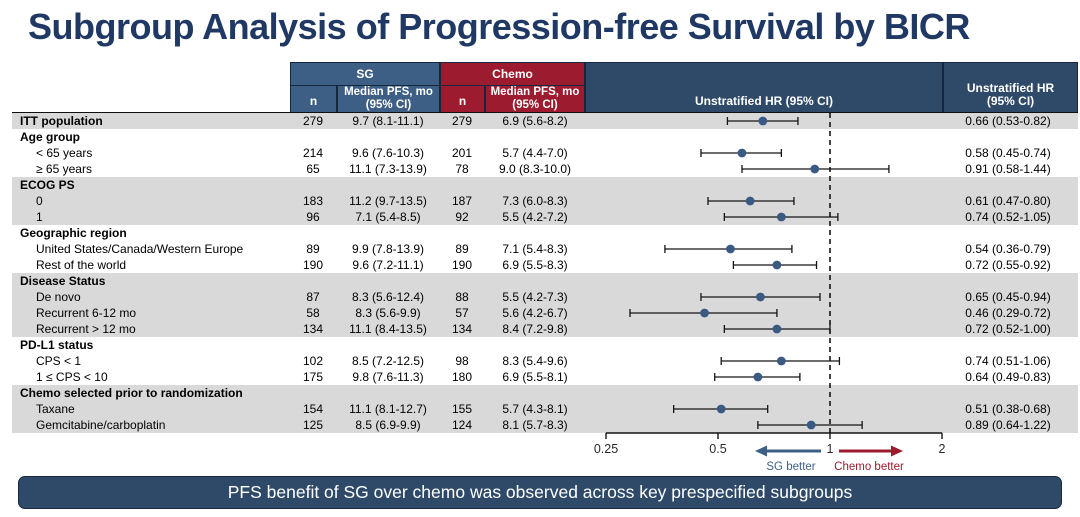 The image size is (1080, 517). I want to click on sg-pfs-cell: 11.1 (8.4-13.5), so click(388, 329).